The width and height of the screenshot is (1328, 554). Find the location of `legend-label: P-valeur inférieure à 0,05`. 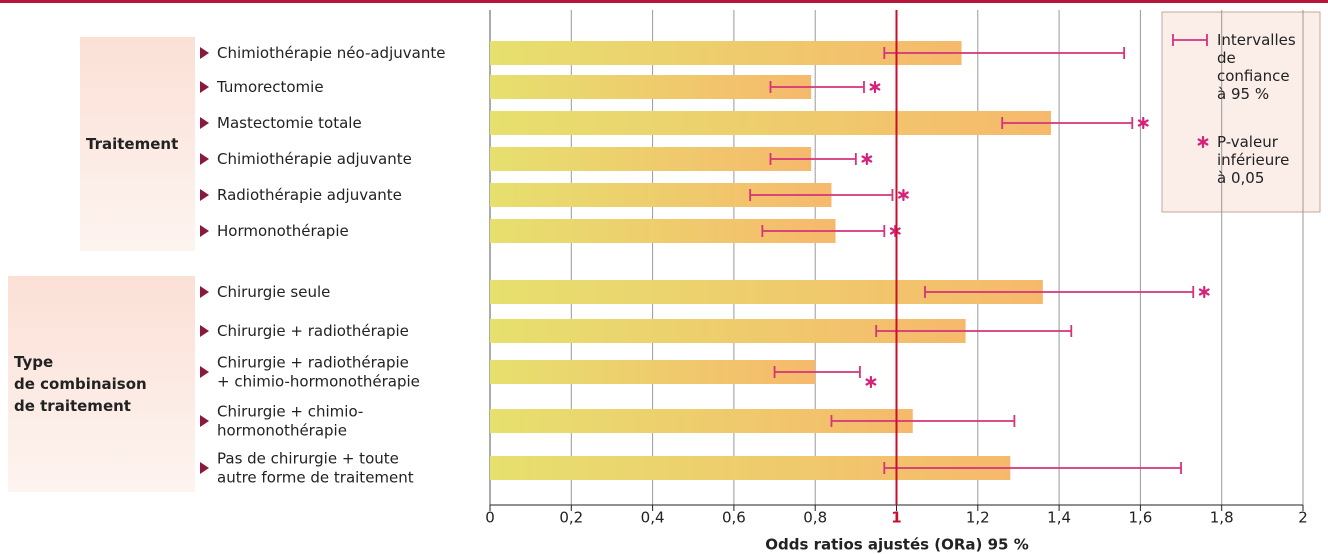

legend-label: P-valeur inférieure à 0,05 is located at coordinates (1253, 160).